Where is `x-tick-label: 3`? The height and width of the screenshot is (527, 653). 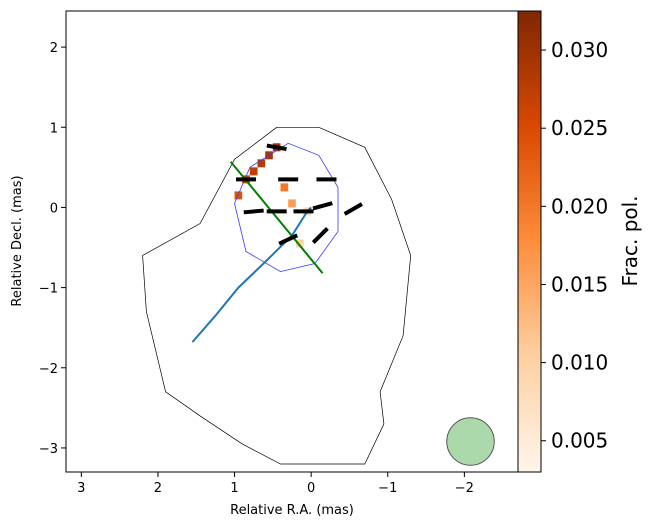
x-tick-label: 3 is located at coordinates (81, 488).